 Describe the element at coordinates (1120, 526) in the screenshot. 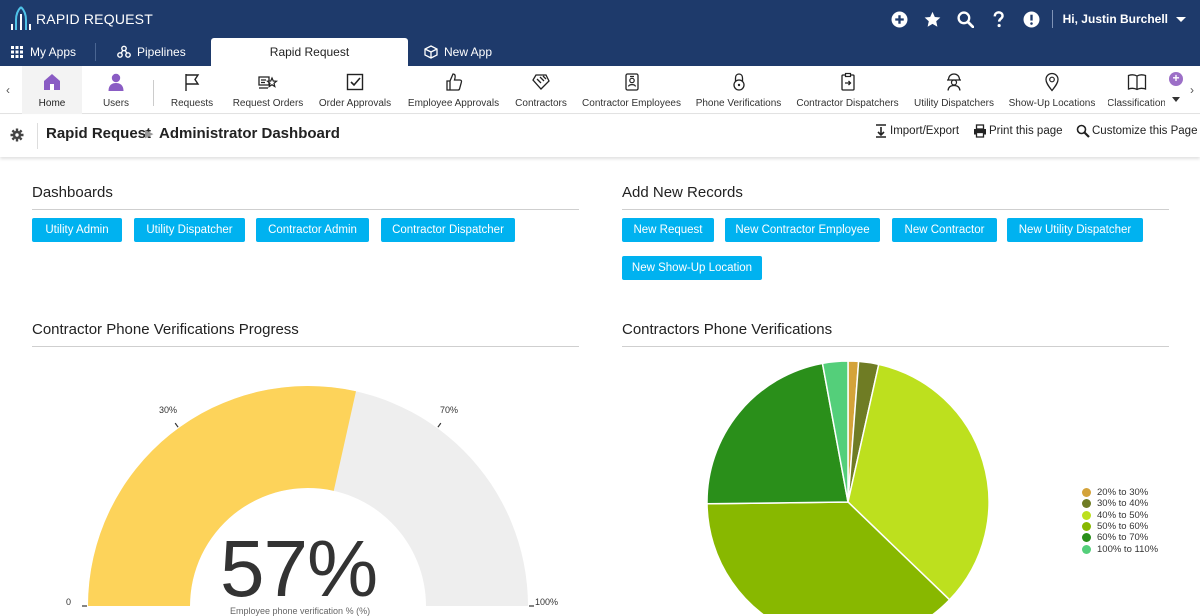

I see `legend-item: 50% to 60%` at that location.